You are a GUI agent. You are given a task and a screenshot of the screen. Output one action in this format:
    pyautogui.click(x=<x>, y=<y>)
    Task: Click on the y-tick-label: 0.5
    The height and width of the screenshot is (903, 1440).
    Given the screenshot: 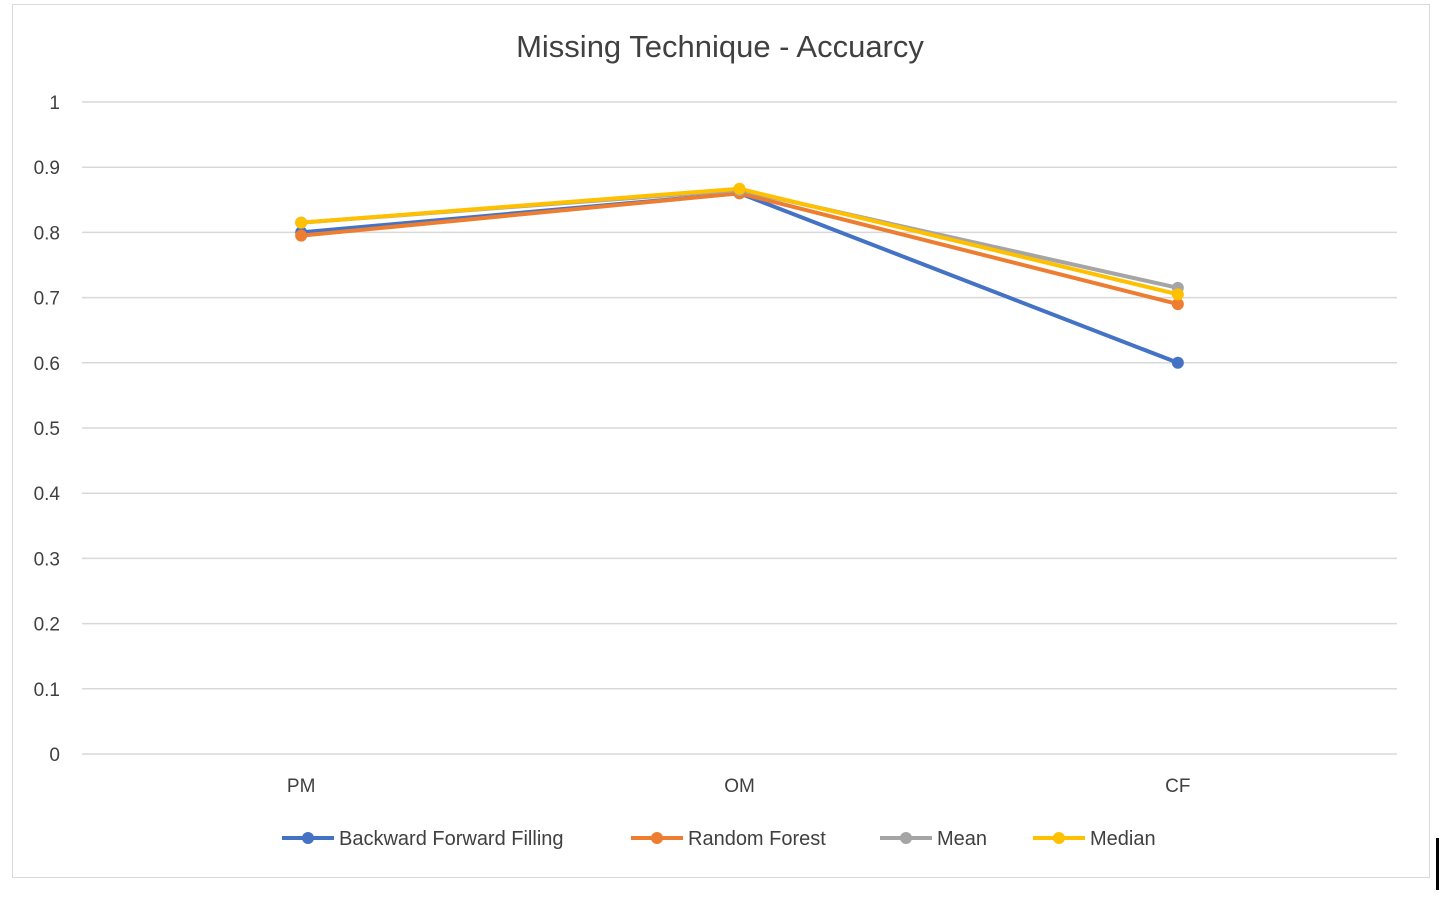 What is the action you would take?
    pyautogui.click(x=47, y=429)
    